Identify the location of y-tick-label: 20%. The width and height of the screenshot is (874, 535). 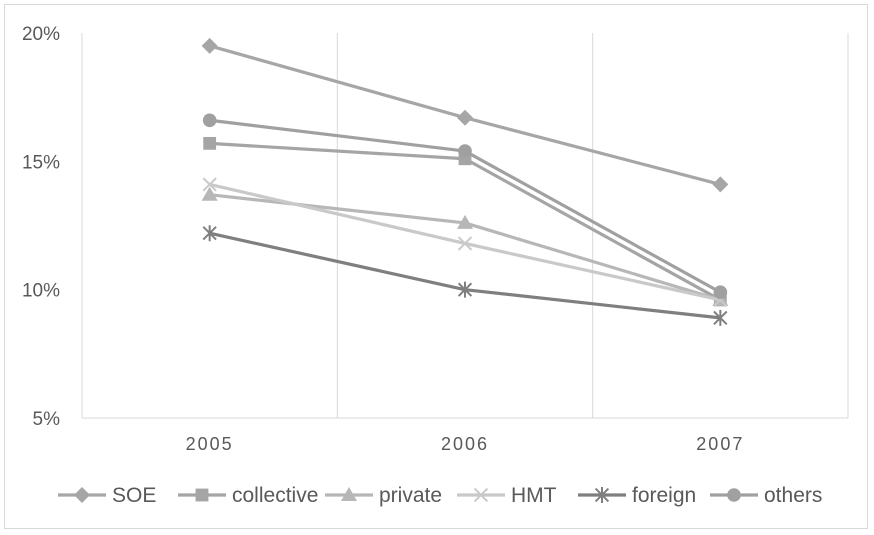
(41, 34).